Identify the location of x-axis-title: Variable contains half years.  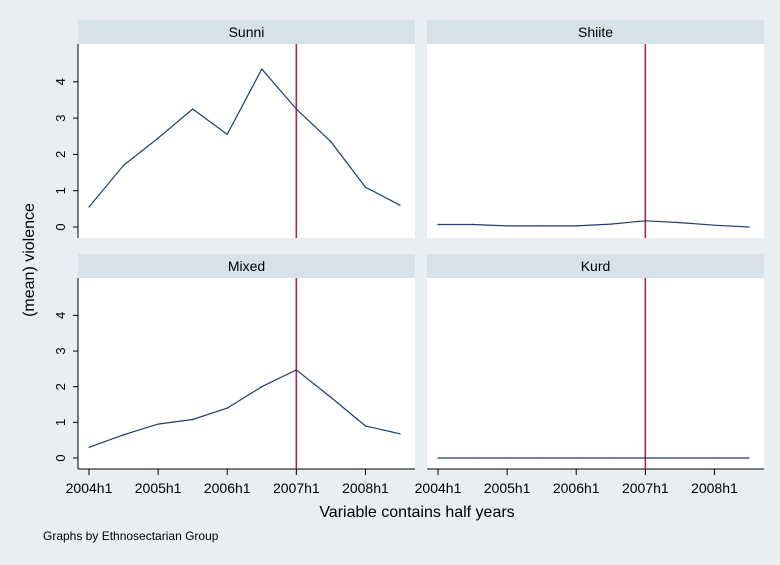
(416, 512).